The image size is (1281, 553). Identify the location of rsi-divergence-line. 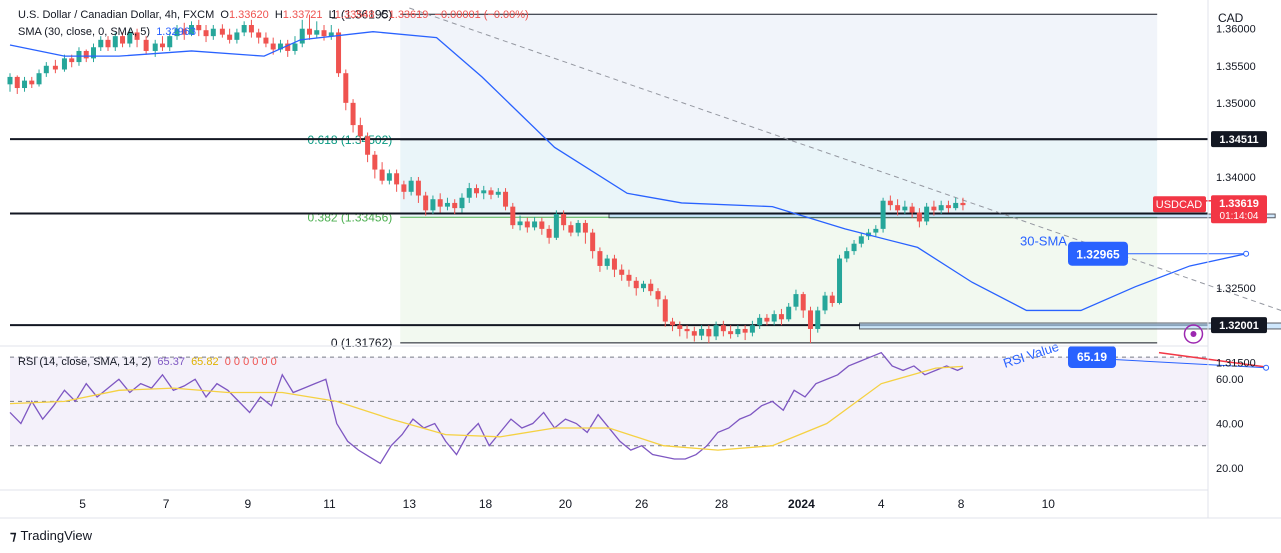
(1212, 359).